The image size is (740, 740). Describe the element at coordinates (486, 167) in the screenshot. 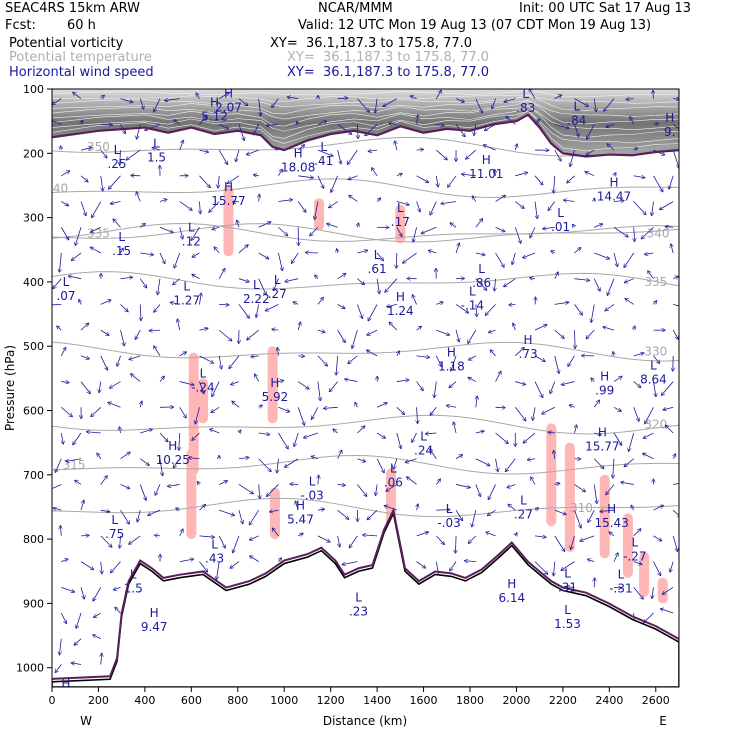

I see `wind-extremum: H11.01` at that location.